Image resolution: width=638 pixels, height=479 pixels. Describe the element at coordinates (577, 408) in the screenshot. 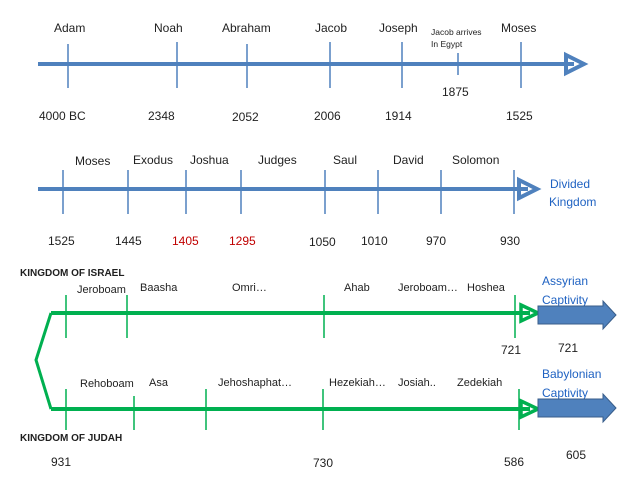

I see `babylonian-arrow-box` at that location.